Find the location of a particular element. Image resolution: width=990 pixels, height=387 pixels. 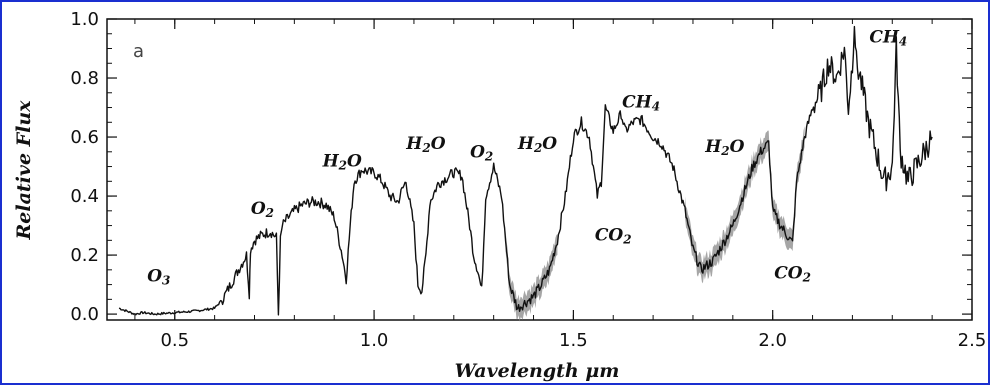

x-tick-label: 2.0 is located at coordinates (772, 340).